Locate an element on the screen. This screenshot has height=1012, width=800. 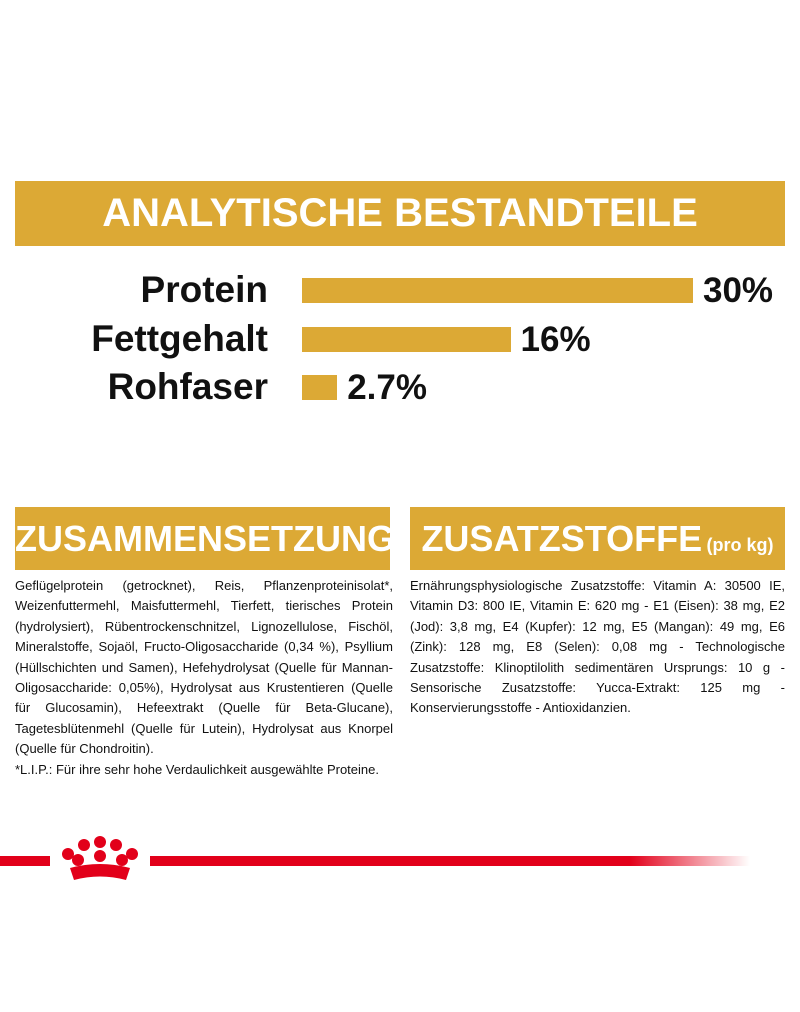
value-label: 2.7% is located at coordinates (387, 387).